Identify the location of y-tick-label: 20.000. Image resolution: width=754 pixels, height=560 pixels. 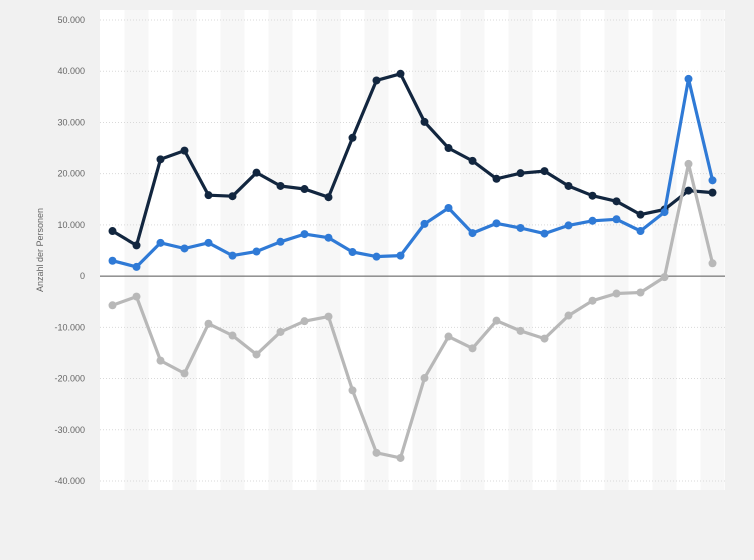
(71, 174).